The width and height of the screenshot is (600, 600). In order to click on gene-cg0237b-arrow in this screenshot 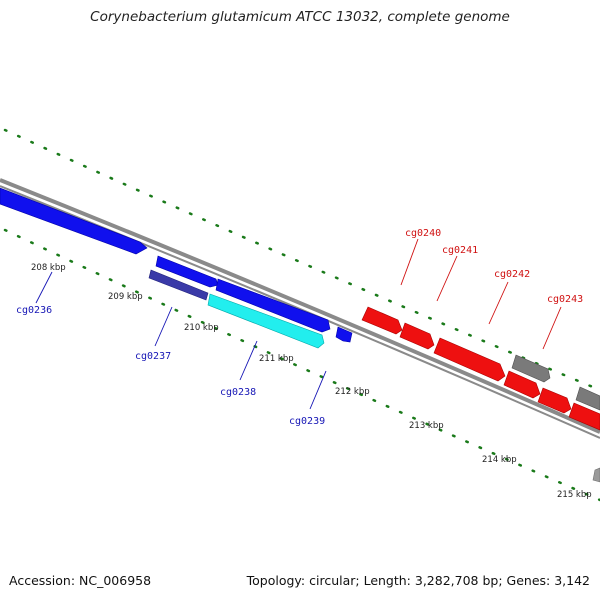, I will do `click(178, 285)`.